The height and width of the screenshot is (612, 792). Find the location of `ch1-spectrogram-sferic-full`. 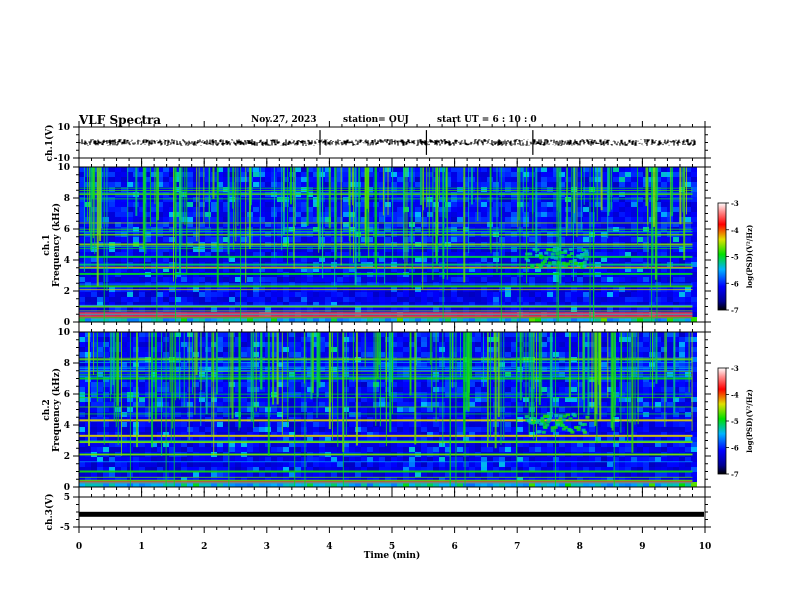

ch1-spectrogram-sferic-full is located at coordinates (157, 244).